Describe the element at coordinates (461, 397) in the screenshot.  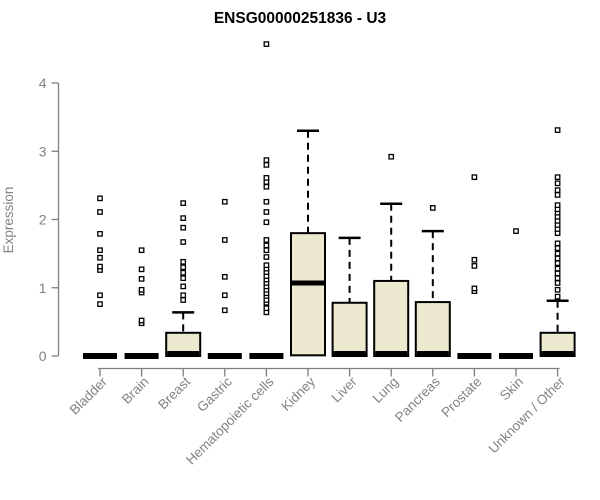
I see `x-tick-label: Prostate` at that location.